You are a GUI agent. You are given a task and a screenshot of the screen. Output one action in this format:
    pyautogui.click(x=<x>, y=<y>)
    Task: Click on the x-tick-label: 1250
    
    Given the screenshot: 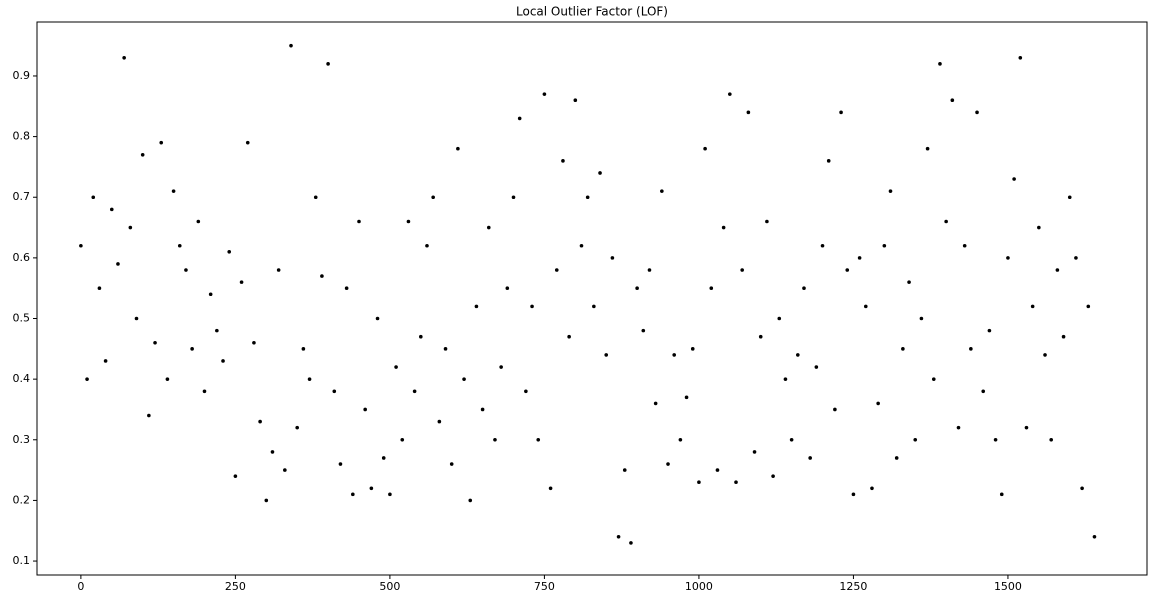 What is the action you would take?
    pyautogui.click(x=853, y=585)
    